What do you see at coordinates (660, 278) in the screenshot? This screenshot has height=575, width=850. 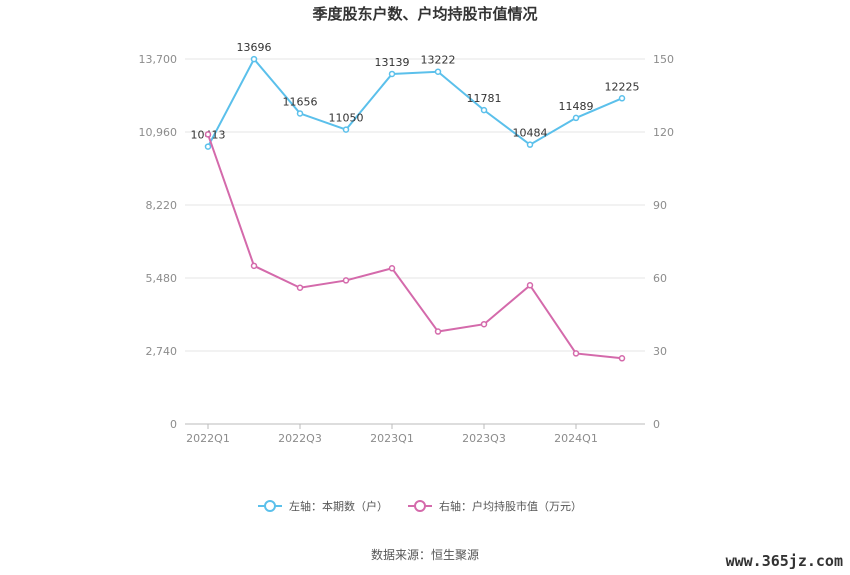 I see `right-tick-label: 60` at bounding box center [660, 278].